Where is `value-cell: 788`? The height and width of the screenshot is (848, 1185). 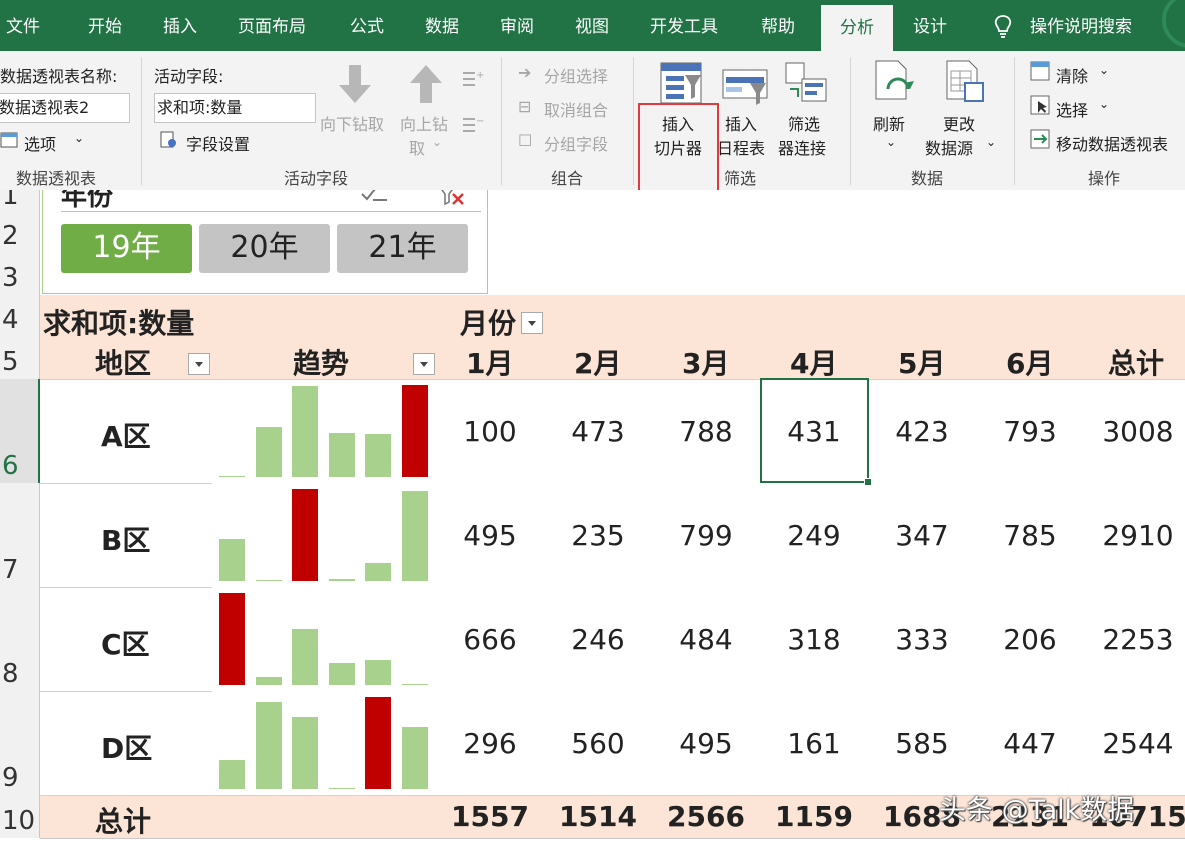
value-cell: 788 is located at coordinates (706, 431).